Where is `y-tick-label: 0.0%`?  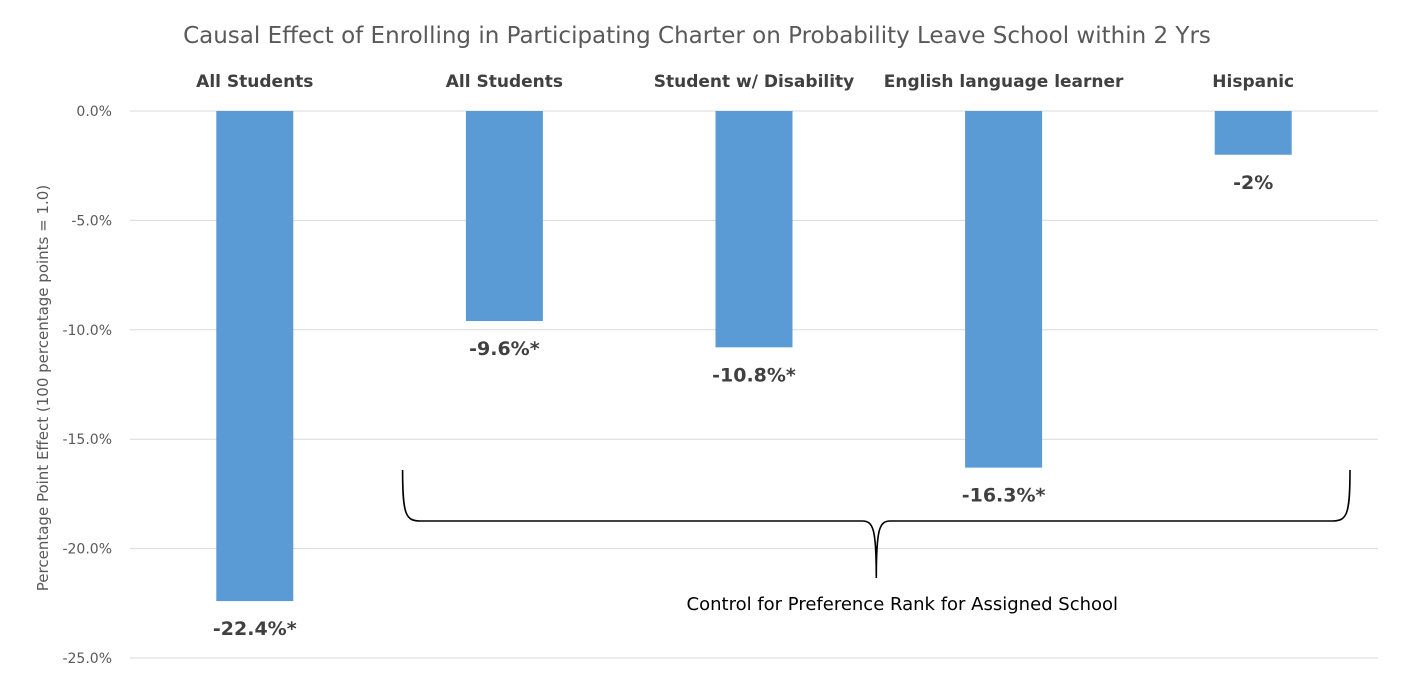 y-tick-label: 0.0% is located at coordinates (94, 112).